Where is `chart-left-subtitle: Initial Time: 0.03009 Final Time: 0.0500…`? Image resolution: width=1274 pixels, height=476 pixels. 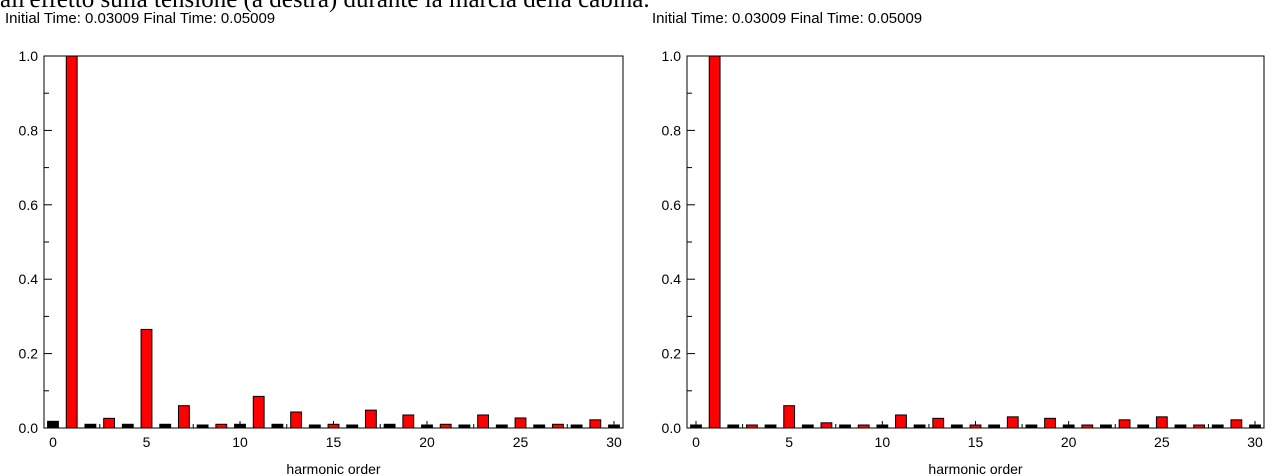
chart-left-subtitle: Initial Time: 0.03009 Final Time: 0.0500… is located at coordinates (140, 18).